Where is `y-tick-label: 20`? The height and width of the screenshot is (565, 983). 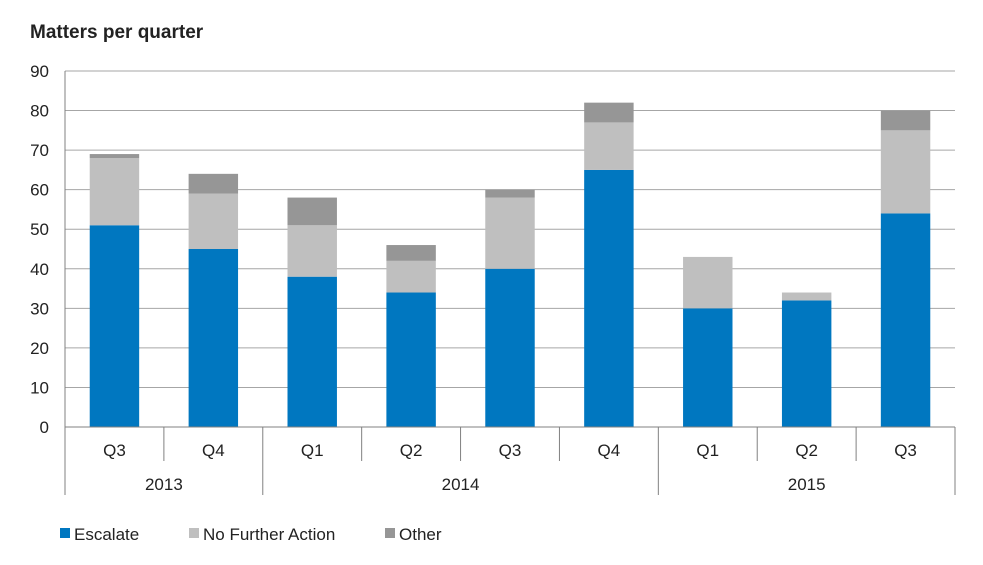 y-tick-label: 20 is located at coordinates (39, 348).